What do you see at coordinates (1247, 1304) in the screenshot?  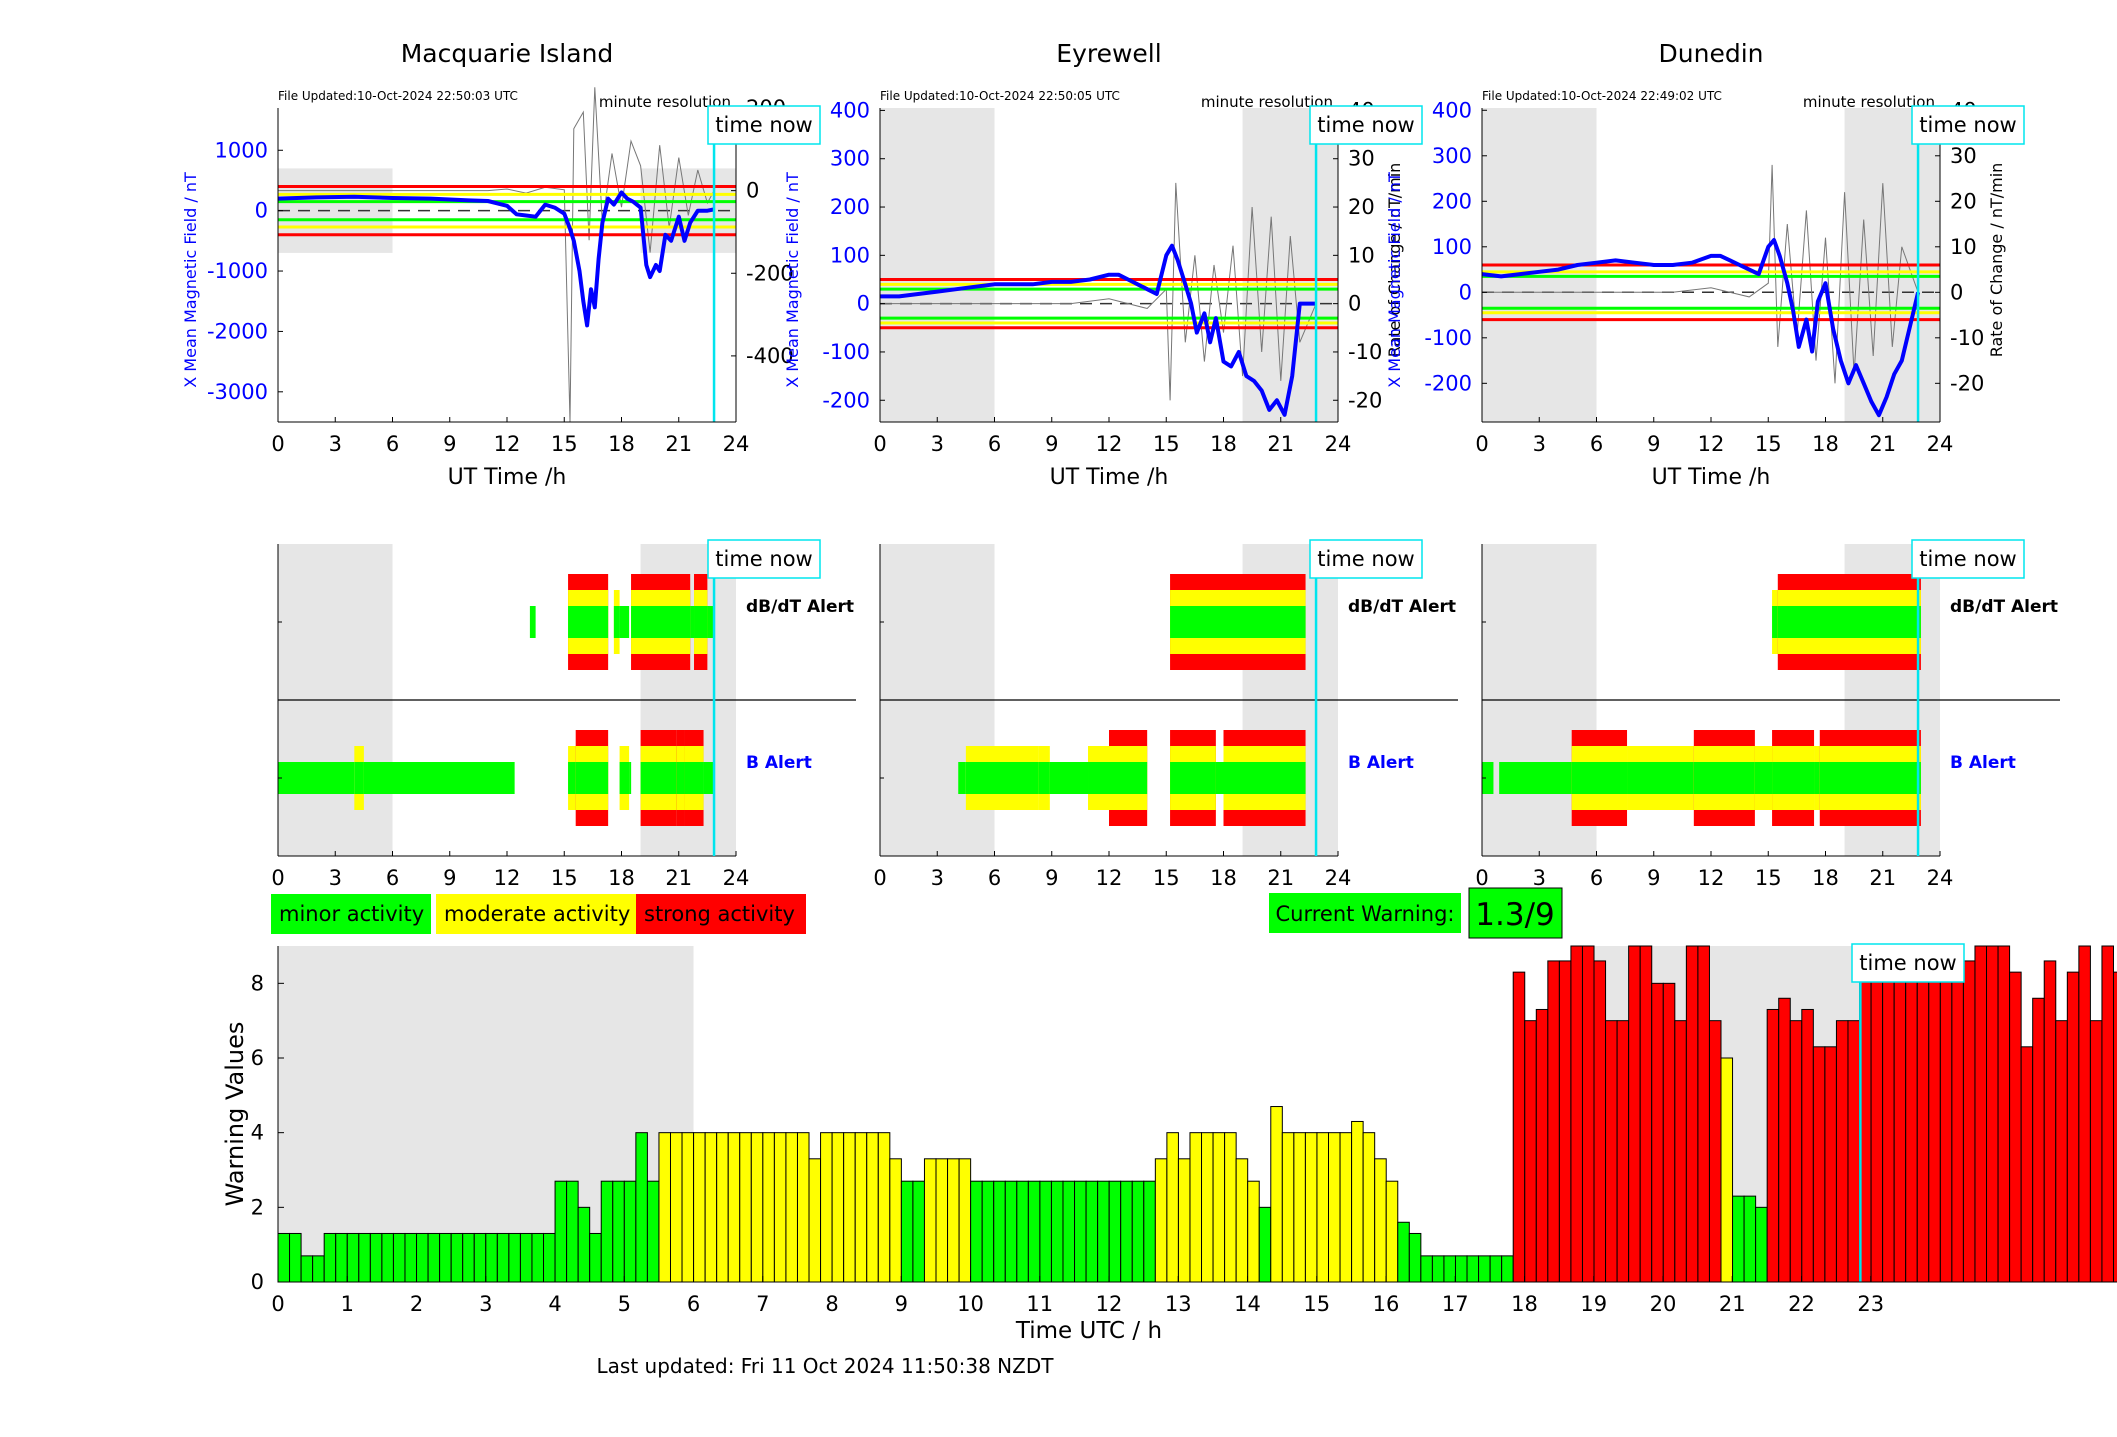 I see `x-tick-label: 14` at bounding box center [1247, 1304].